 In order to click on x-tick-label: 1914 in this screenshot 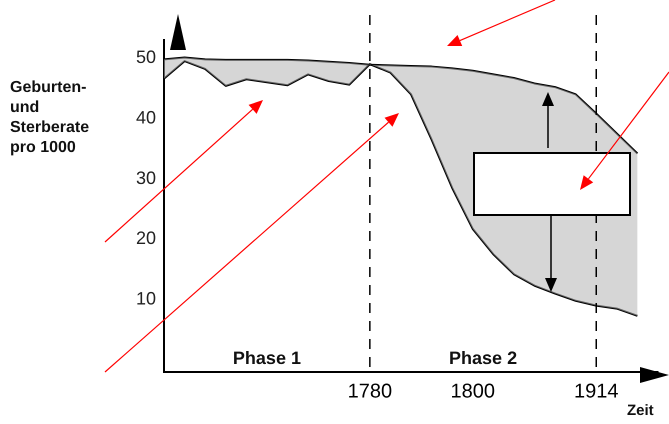, I will do `click(596, 391)`.